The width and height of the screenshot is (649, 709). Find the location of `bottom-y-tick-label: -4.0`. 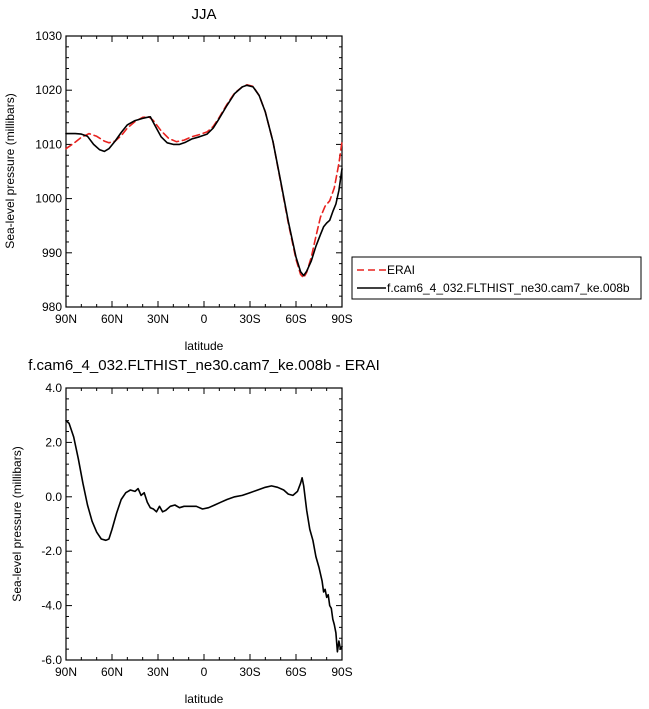

bottom-y-tick-label: -4.0 is located at coordinates (51, 606).